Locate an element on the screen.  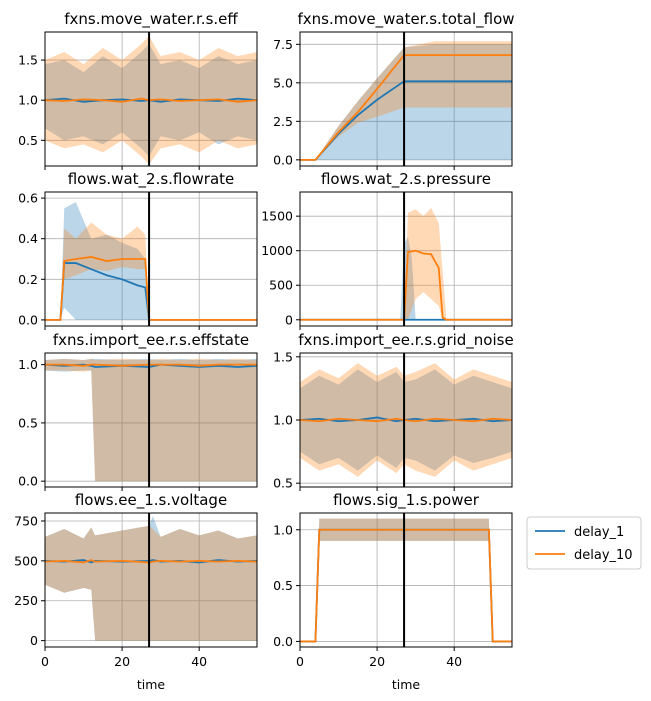
y-tick-label: 5.0 is located at coordinates (283, 82).